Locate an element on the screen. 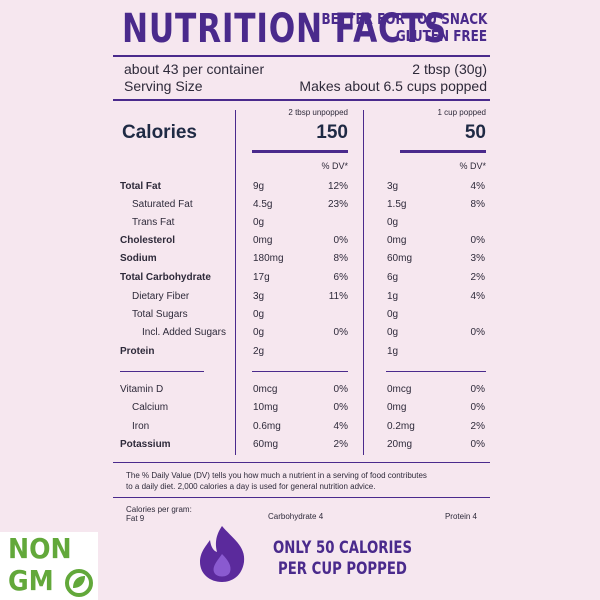 The height and width of the screenshot is (600, 600). daily-value: 23% is located at coordinates (337, 204).